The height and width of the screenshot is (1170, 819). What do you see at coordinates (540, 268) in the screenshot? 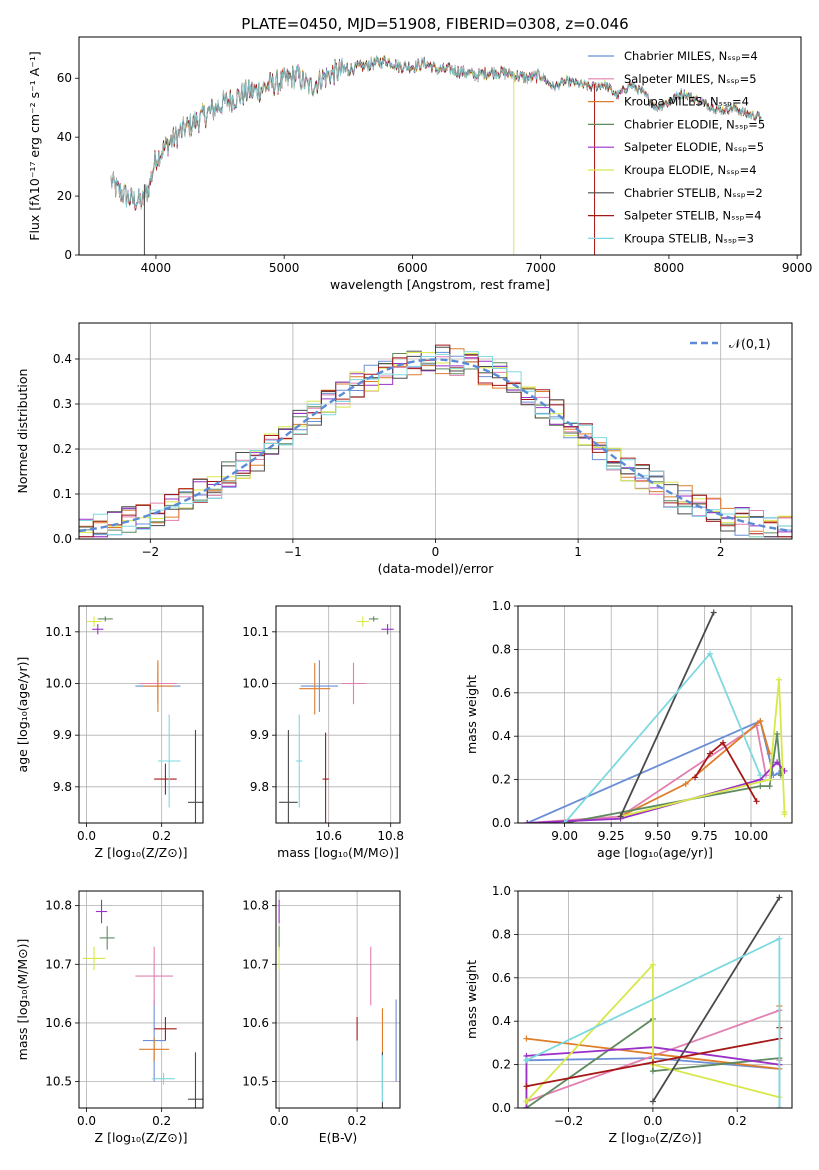
I see `x-tick-label: 7000` at bounding box center [540, 268].